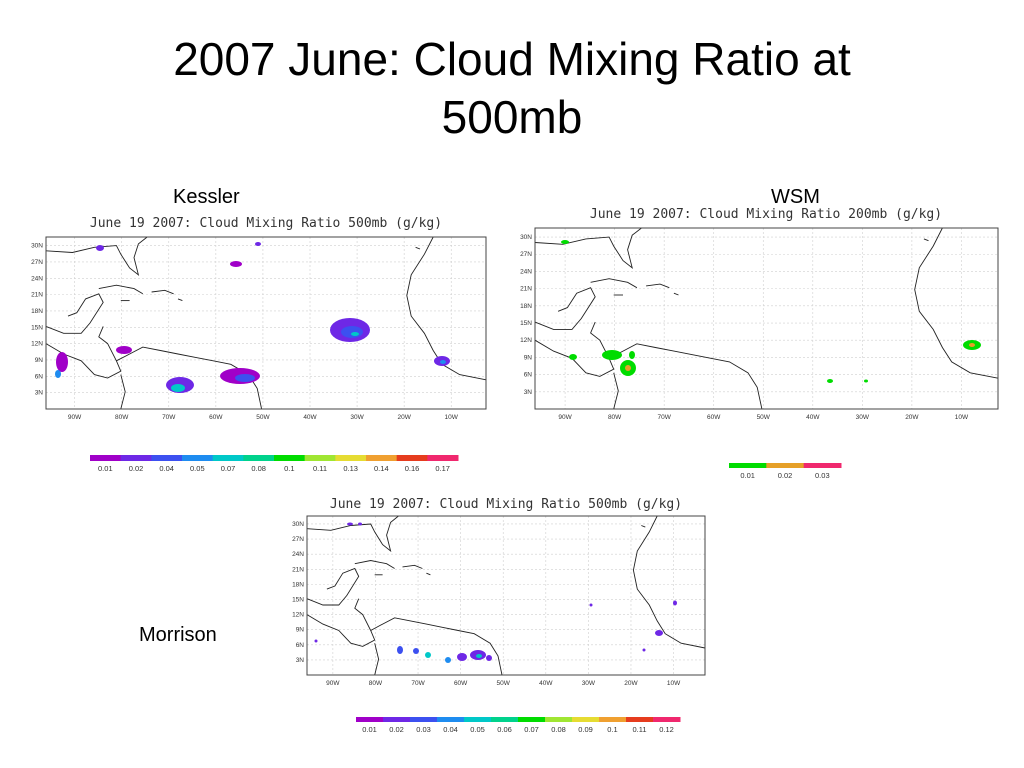 The width and height of the screenshot is (1024, 768). Describe the element at coordinates (39, 393) in the screenshot. I see `lat-tick-label: 3N` at that location.